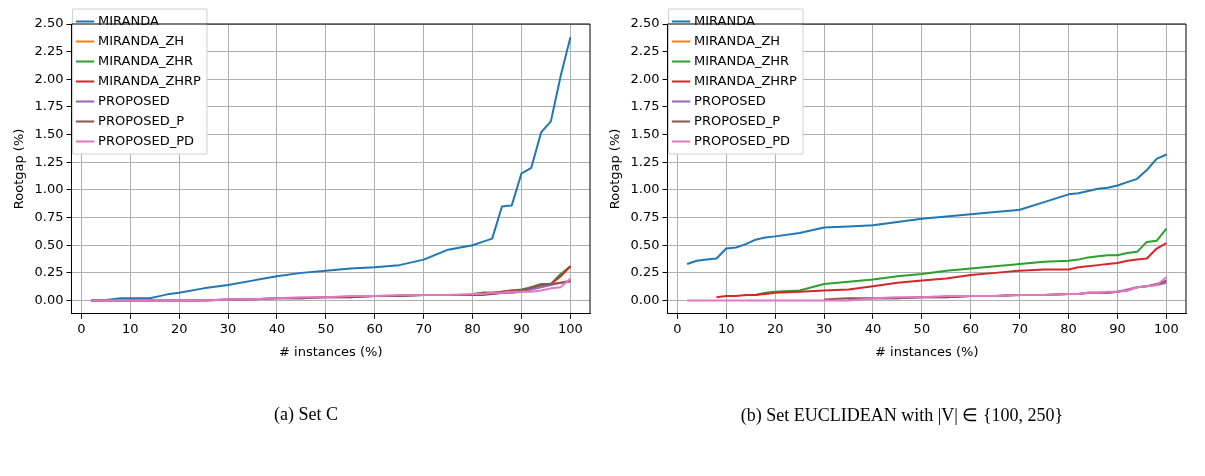 This screenshot has width=1205, height=476. Describe the element at coordinates (306, 414) in the screenshot. I see `text: (a) Set C` at that location.